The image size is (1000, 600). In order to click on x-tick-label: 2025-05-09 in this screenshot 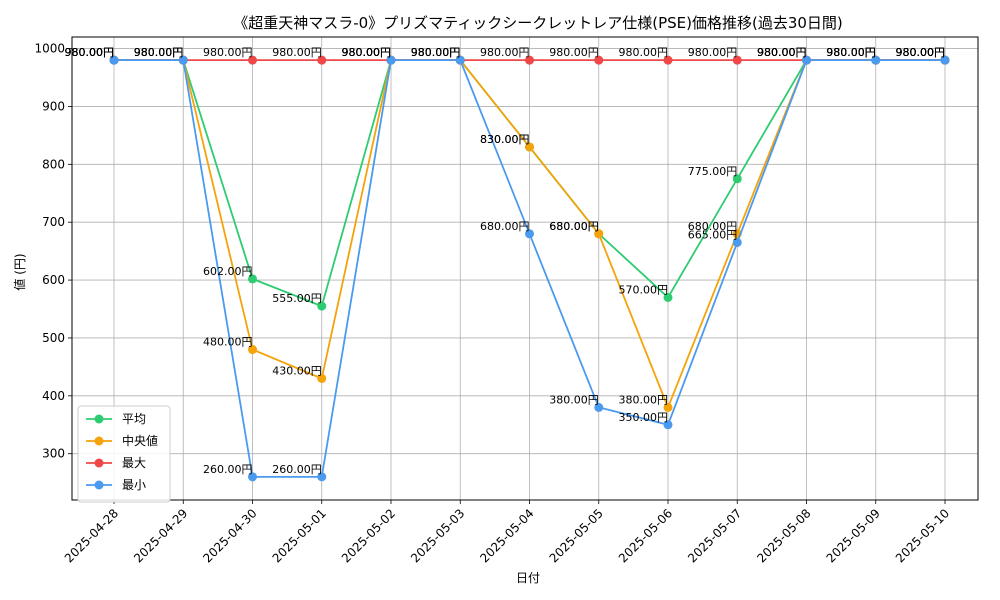, I will do `click(853, 535)`.